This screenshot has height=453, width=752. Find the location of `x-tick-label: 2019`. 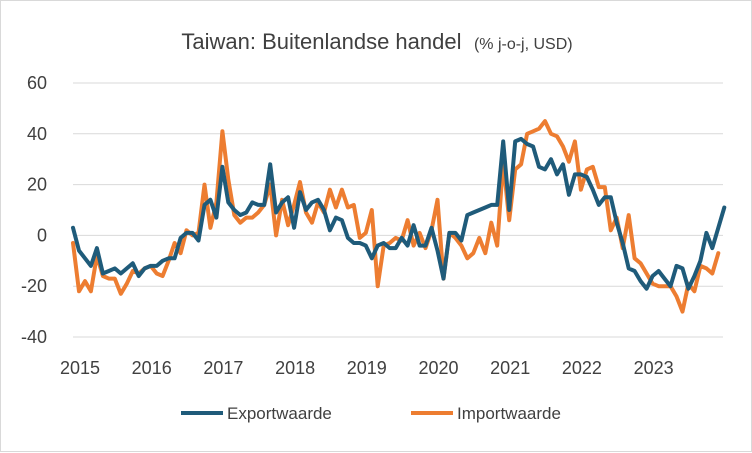

x-tick-label: 2019 is located at coordinates (367, 368).